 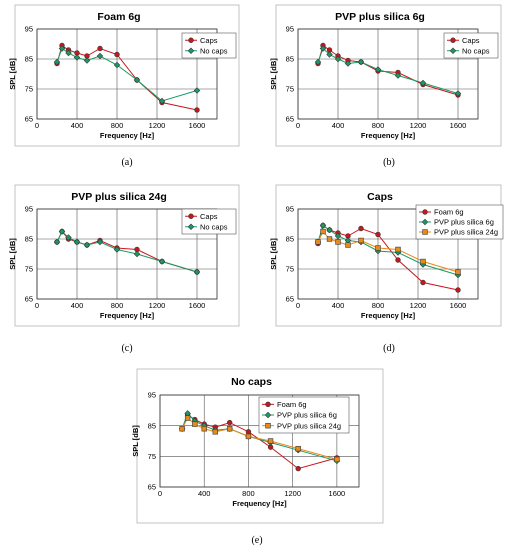 I want to click on legend-label: No caps, so click(x=476, y=50).